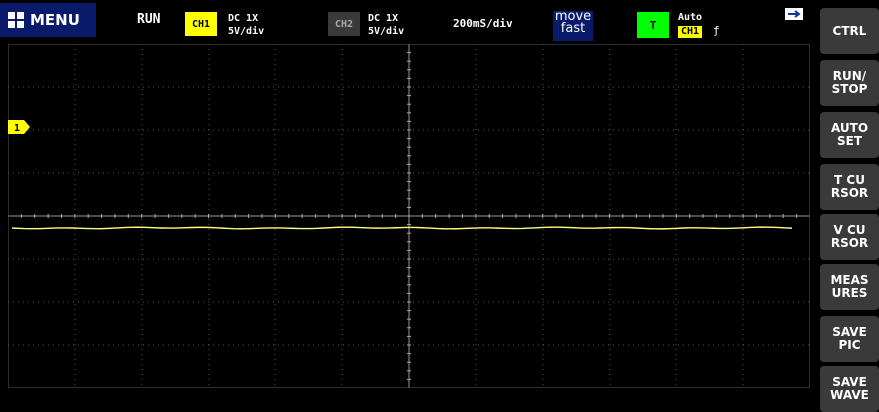  What do you see at coordinates (383, 18) in the screenshot?
I see `ch2-coupling: DC 1X` at bounding box center [383, 18].